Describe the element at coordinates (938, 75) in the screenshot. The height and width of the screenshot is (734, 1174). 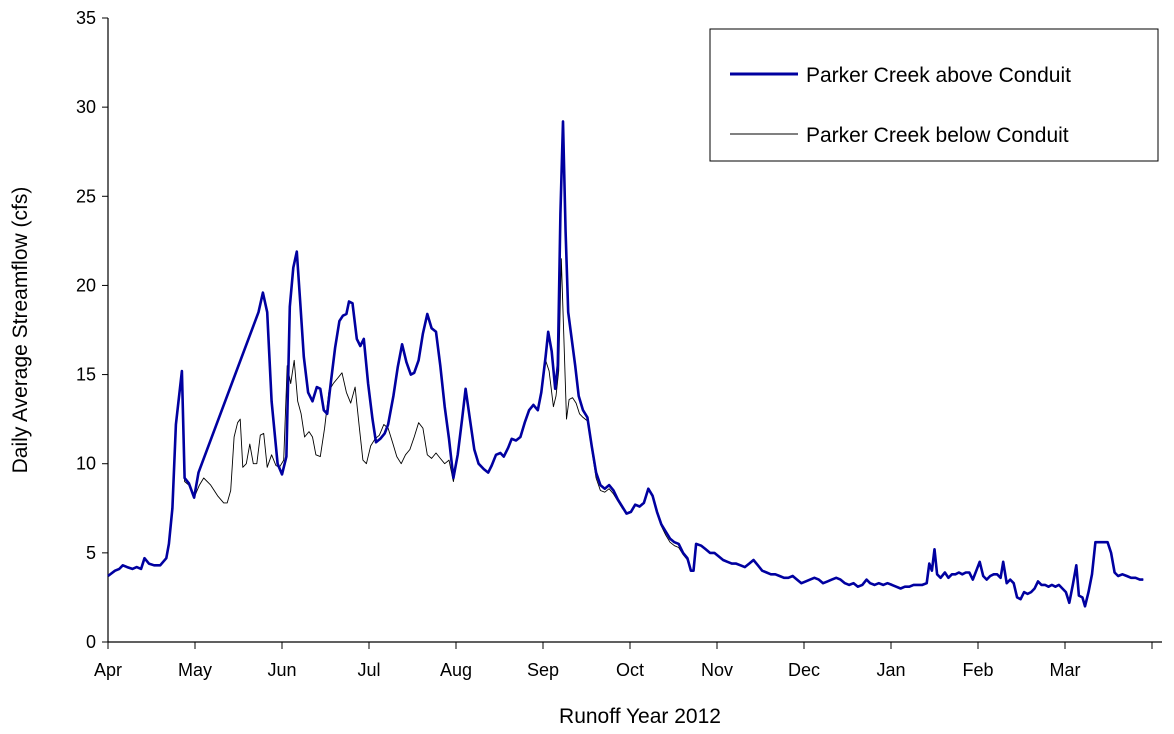
I see `legend-label-above-conduit: Parker Creek above Conduit` at that location.